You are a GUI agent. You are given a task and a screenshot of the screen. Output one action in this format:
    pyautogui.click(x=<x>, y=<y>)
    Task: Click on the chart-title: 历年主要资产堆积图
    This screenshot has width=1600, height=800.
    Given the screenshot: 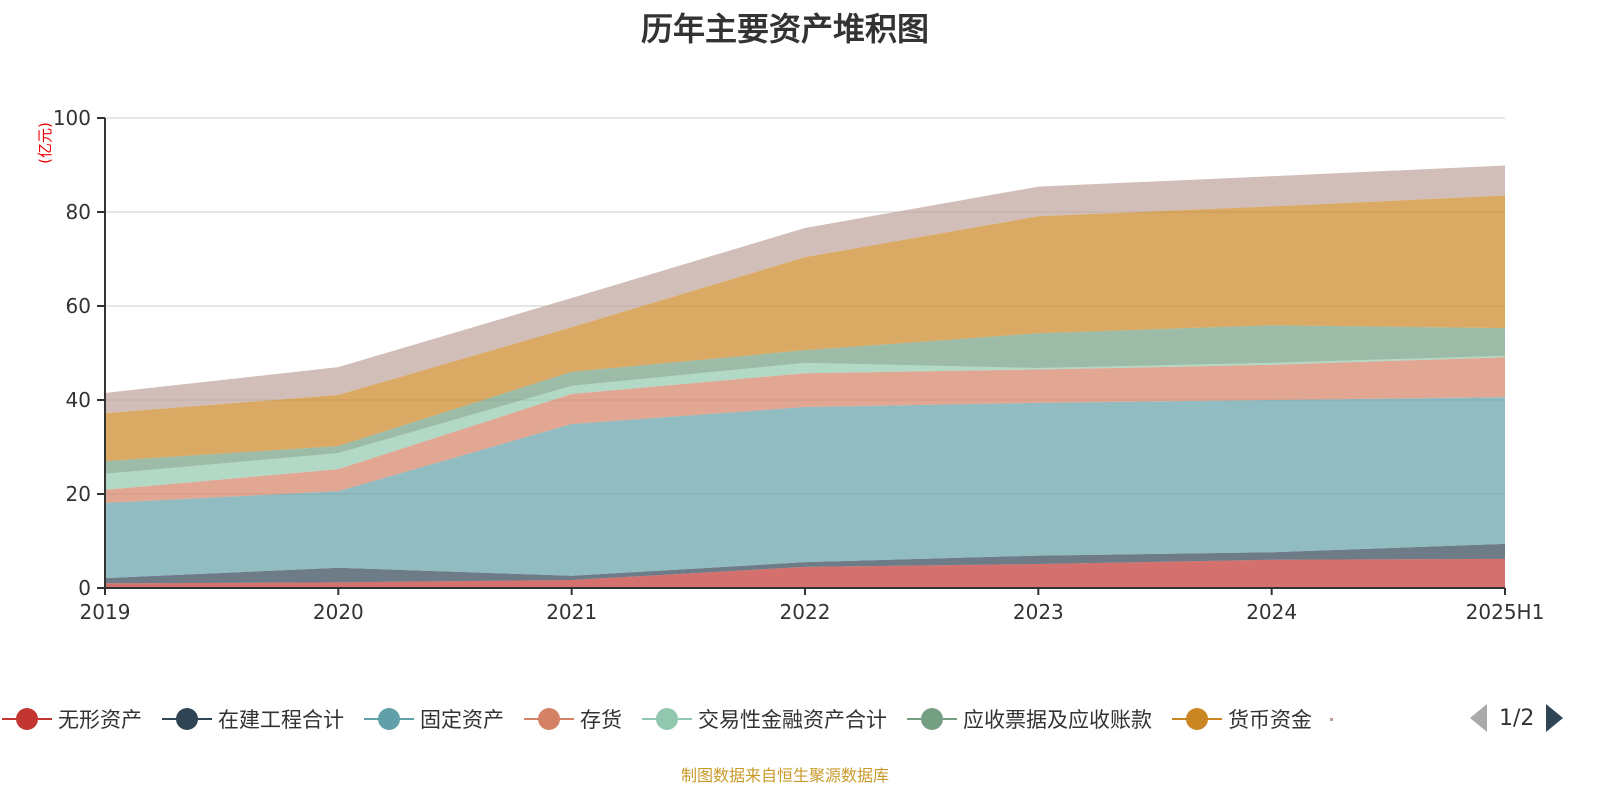 What is the action you would take?
    pyautogui.click(x=784, y=29)
    